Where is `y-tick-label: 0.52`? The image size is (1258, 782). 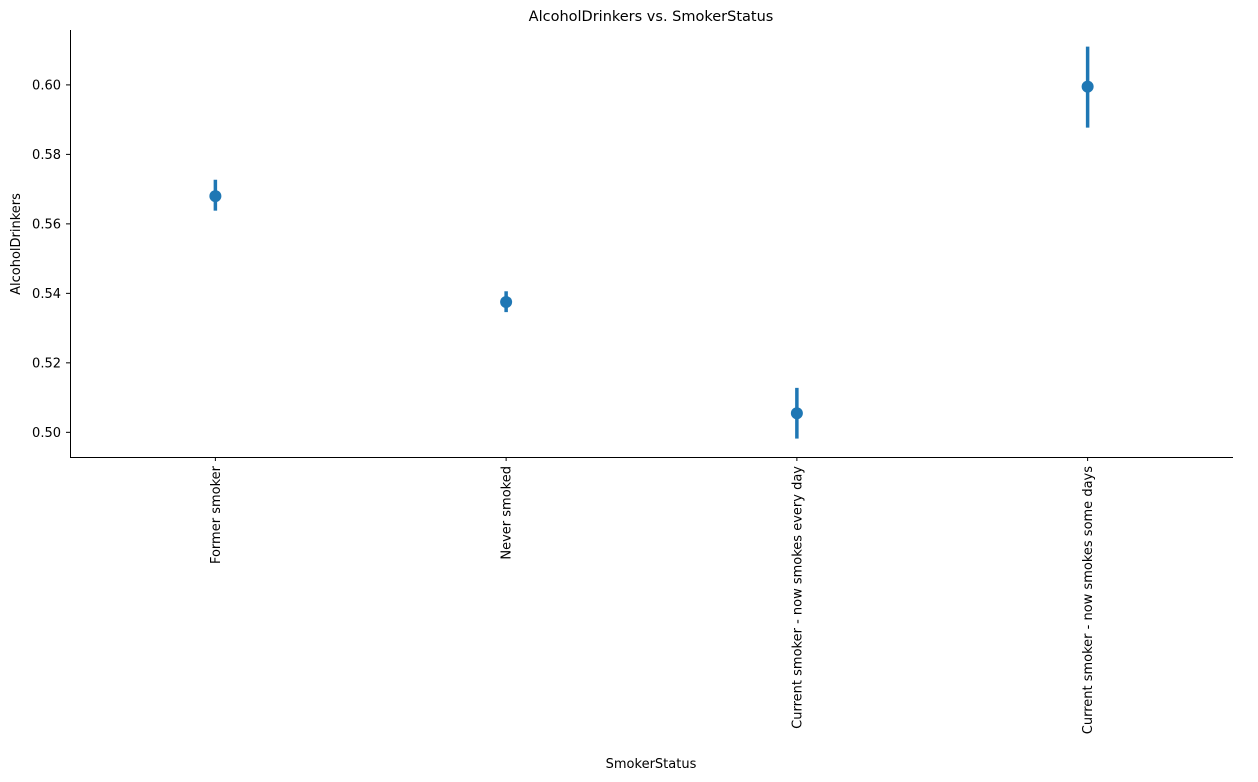 y-tick-label: 0.52 is located at coordinates (46, 363).